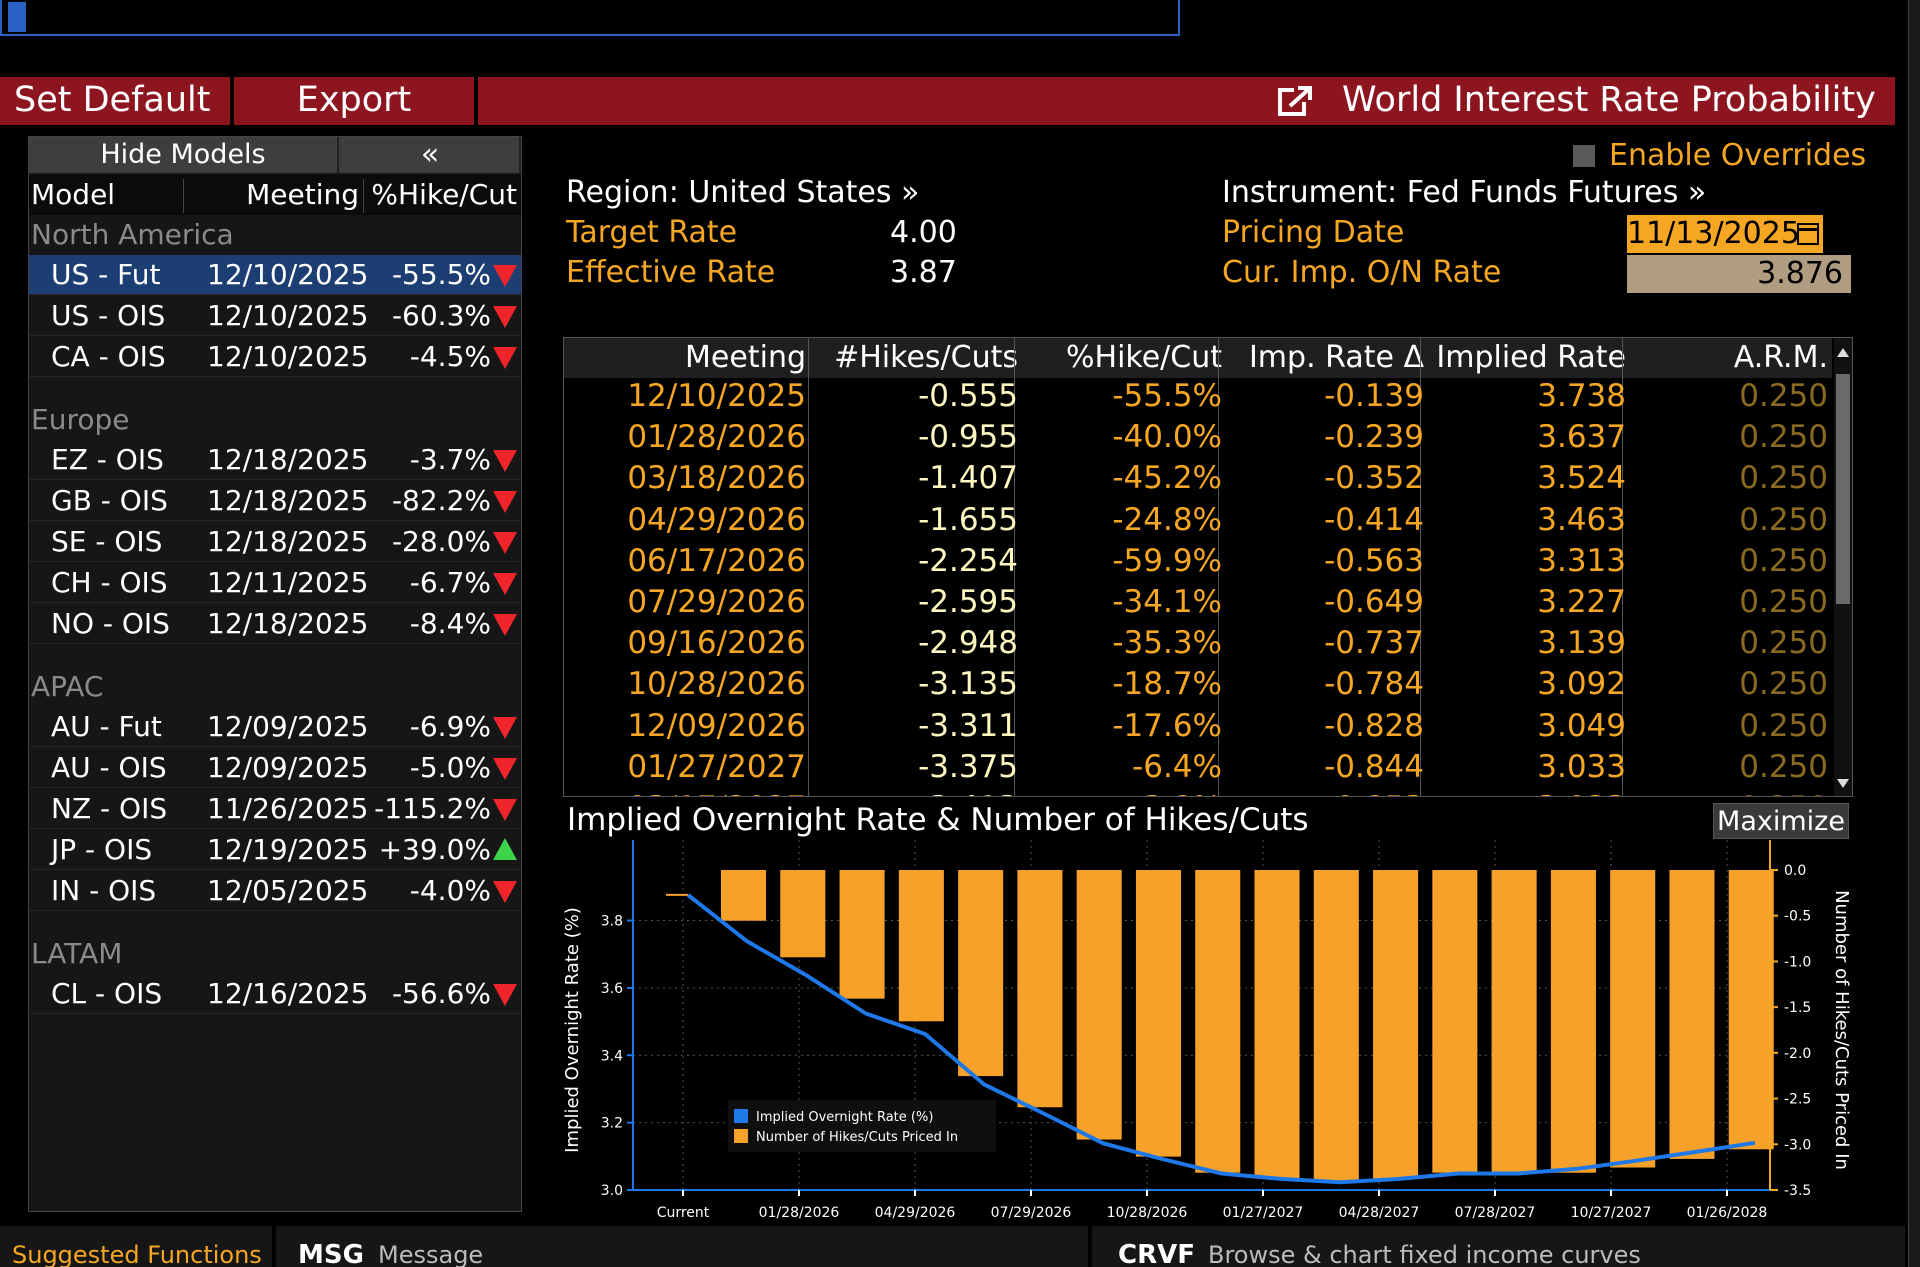 This screenshot has height=1267, width=1920. Describe the element at coordinates (1780, 357) in the screenshot. I see `col-header: A.R.M.` at that location.